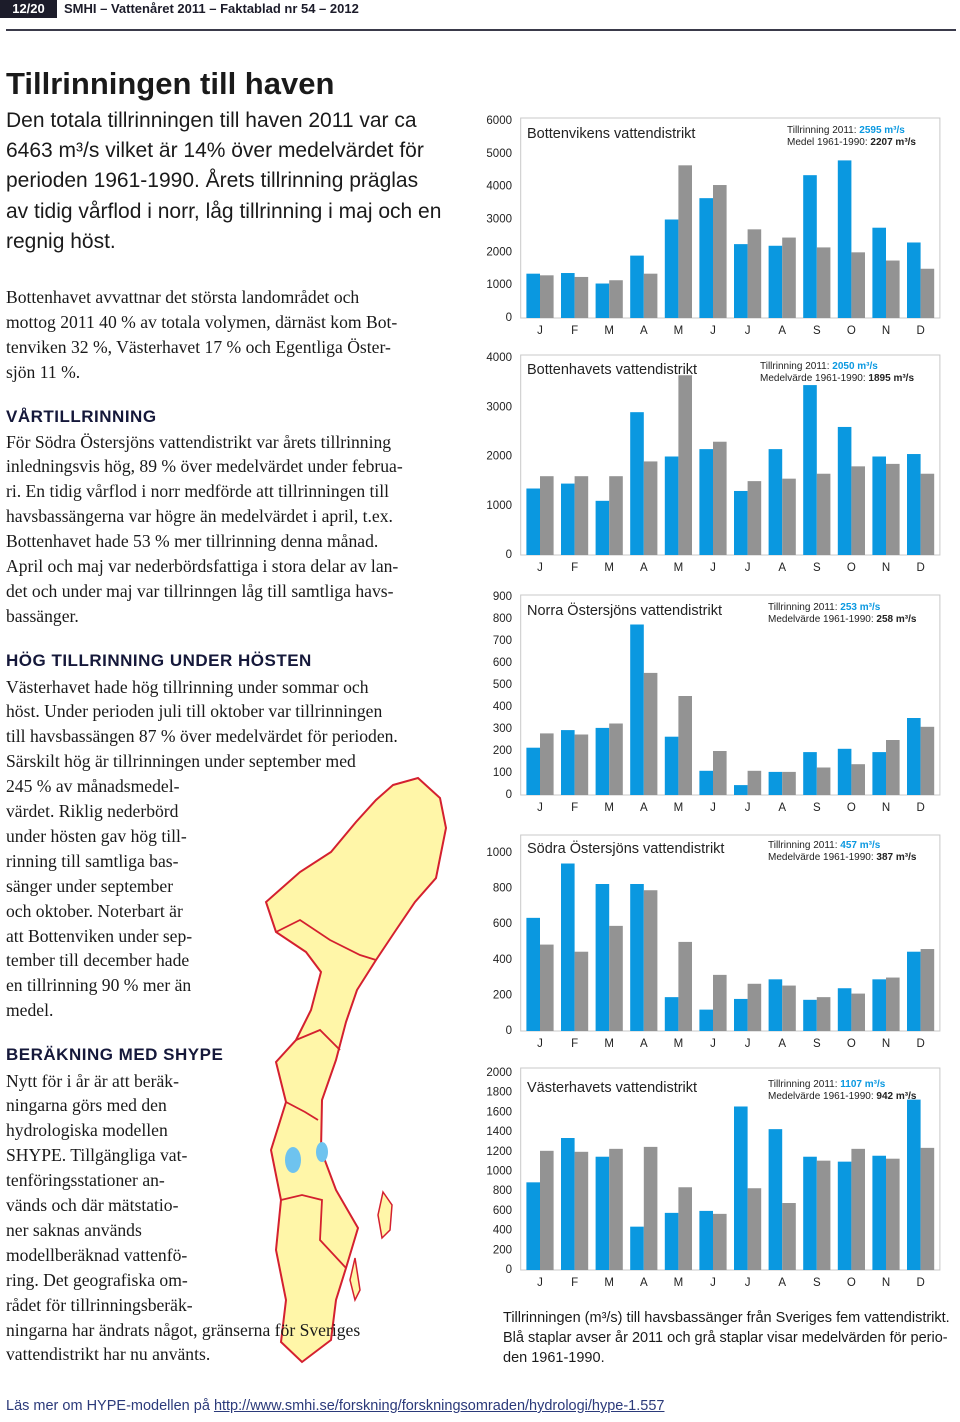 The height and width of the screenshot is (1422, 960). What do you see at coordinates (92, 1080) in the screenshot?
I see `text-line: Nytt för i år är att beräk-` at bounding box center [92, 1080].